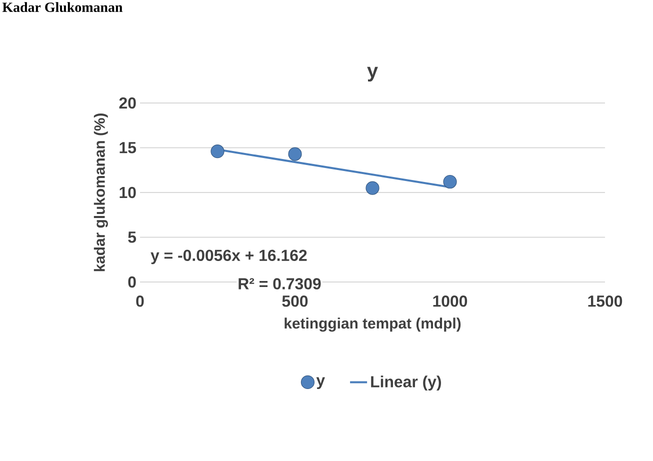  Describe the element at coordinates (605, 301) in the screenshot. I see `x-tick-label: 1500` at that location.